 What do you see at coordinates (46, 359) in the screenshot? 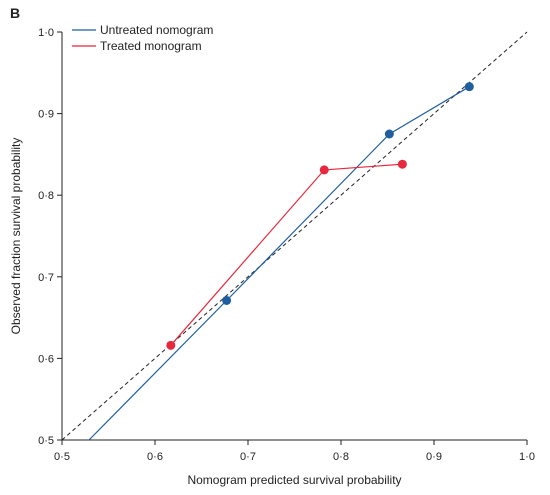
I see `y-tick-label: 0·6` at bounding box center [46, 359].